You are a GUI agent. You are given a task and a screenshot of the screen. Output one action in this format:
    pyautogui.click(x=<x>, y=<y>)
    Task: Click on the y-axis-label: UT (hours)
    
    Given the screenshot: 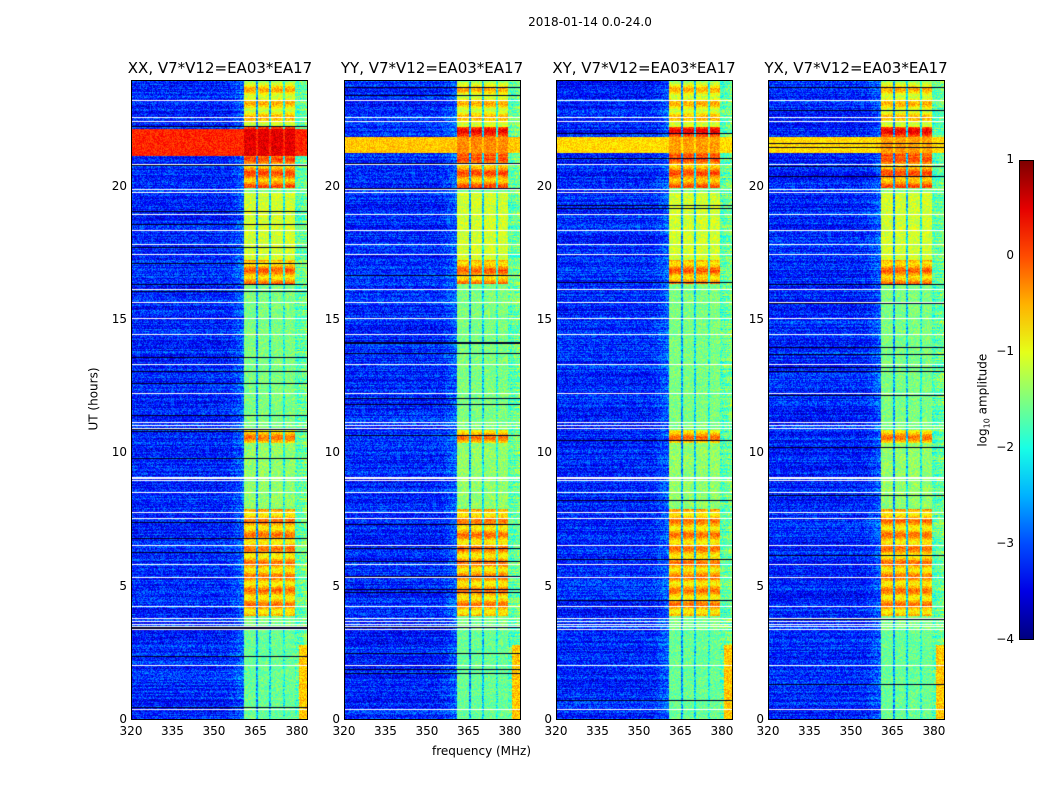 What is the action you would take?
    pyautogui.click(x=93, y=399)
    